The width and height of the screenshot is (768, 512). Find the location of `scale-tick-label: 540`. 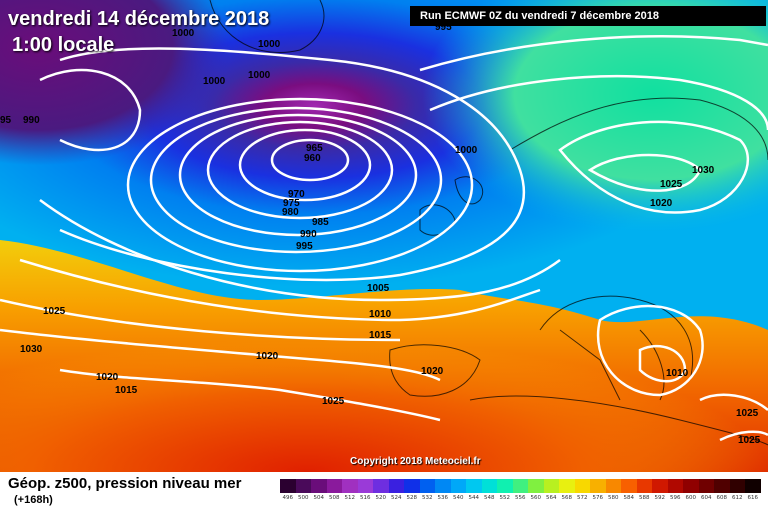

scale-tick-label: 540 is located at coordinates (458, 498).